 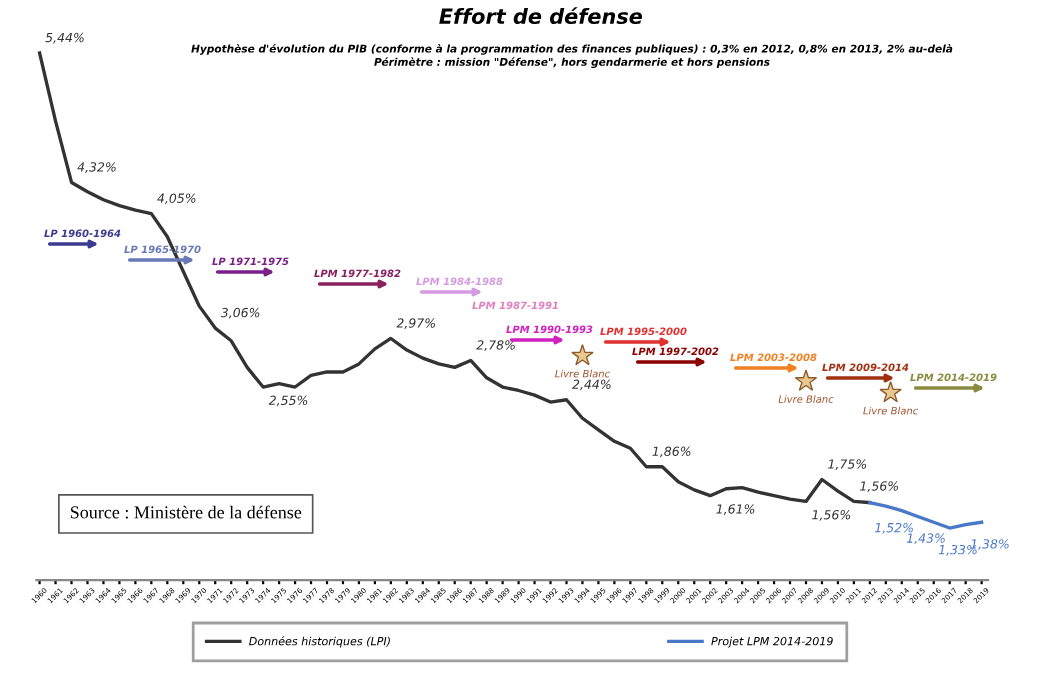 What do you see at coordinates (186, 512) in the screenshot?
I see `annotation: Source : Ministère de la défense` at bounding box center [186, 512].